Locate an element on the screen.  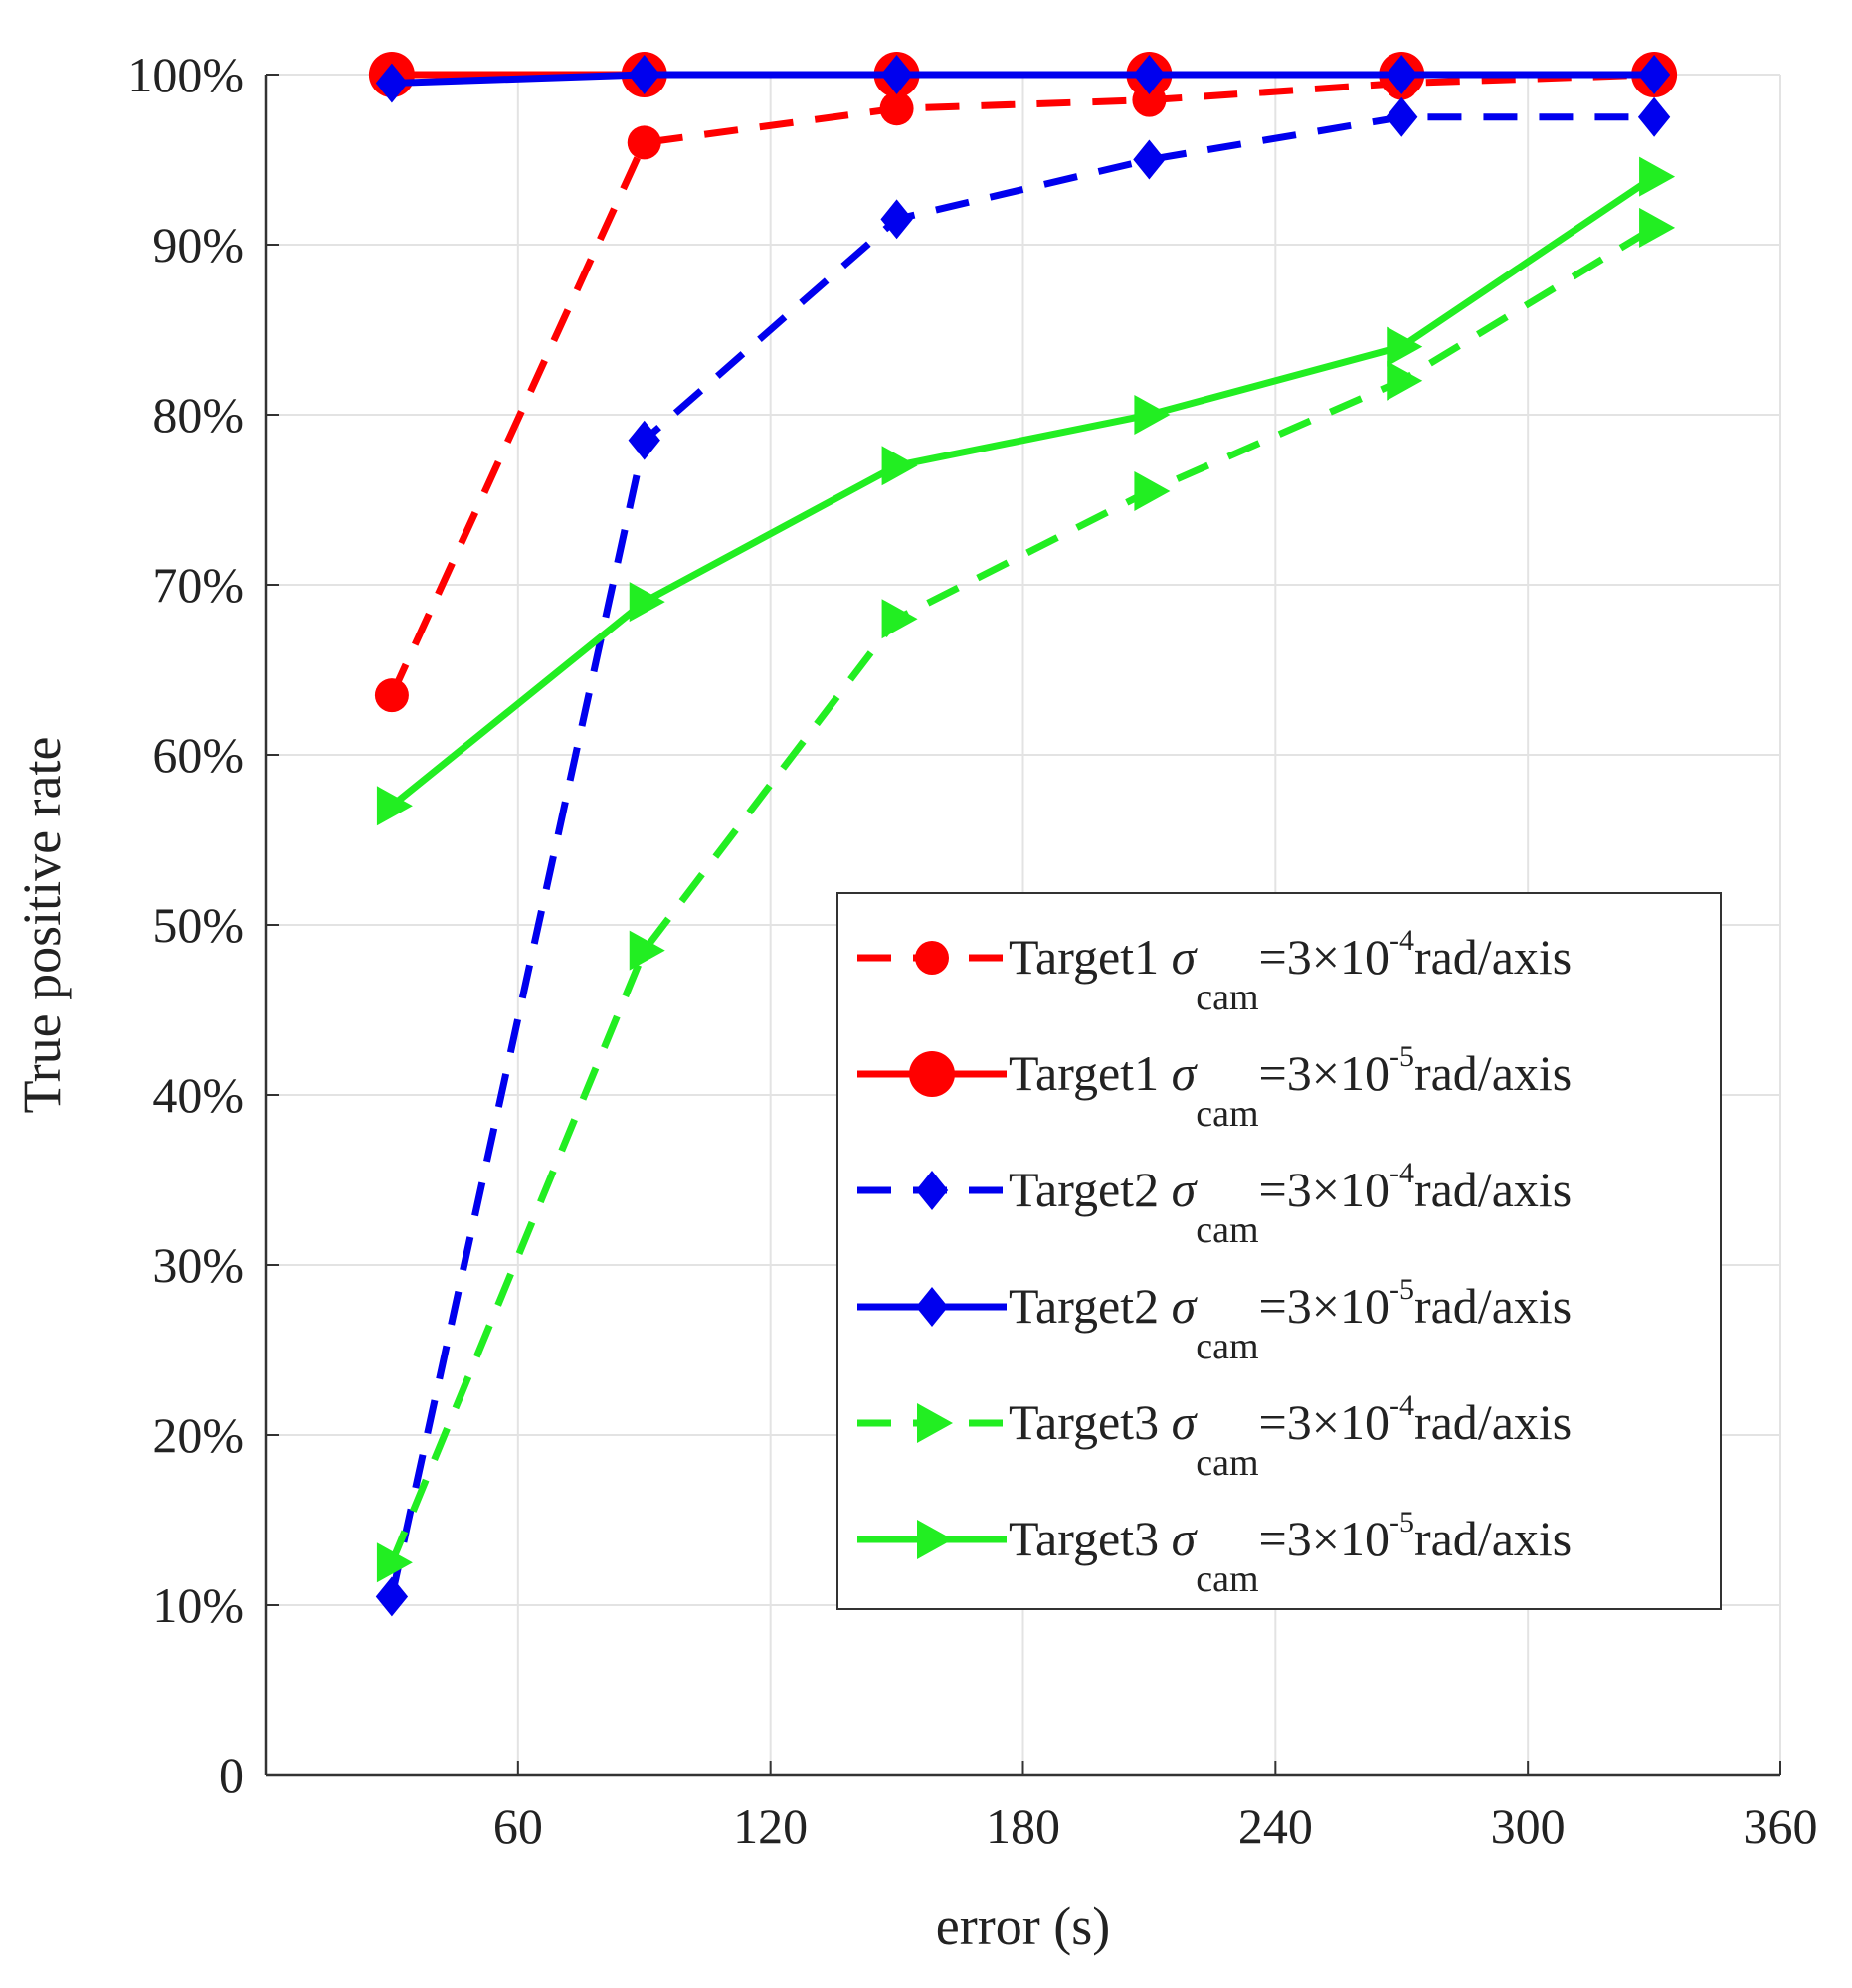
y-axis-title: True positive rate is located at coordinates (42, 925).